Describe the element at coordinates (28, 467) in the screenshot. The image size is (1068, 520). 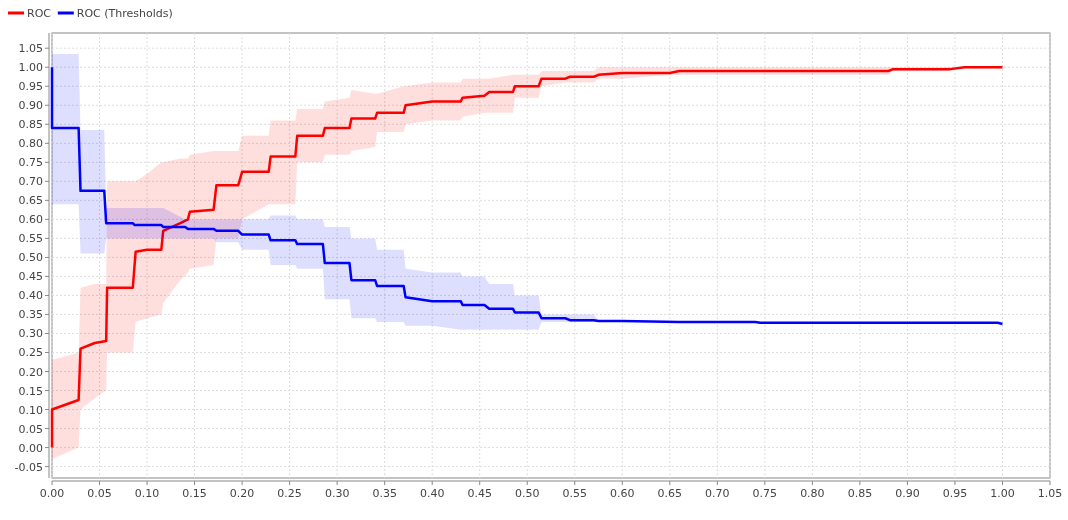
I see `y-tick-label: -0.05` at that location.